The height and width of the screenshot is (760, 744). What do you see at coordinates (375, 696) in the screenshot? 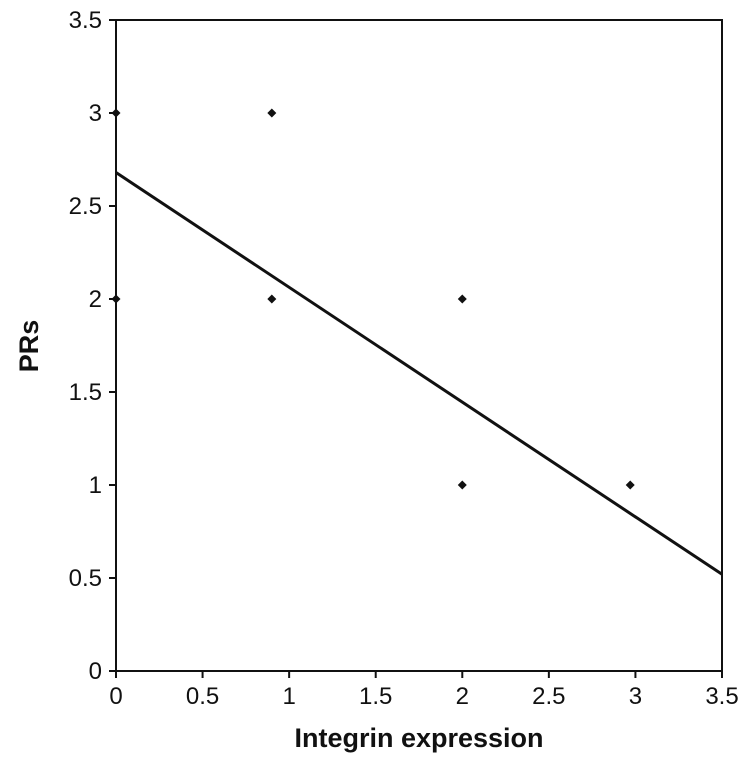
I see `x-tick-label: 1.5` at bounding box center [375, 696].